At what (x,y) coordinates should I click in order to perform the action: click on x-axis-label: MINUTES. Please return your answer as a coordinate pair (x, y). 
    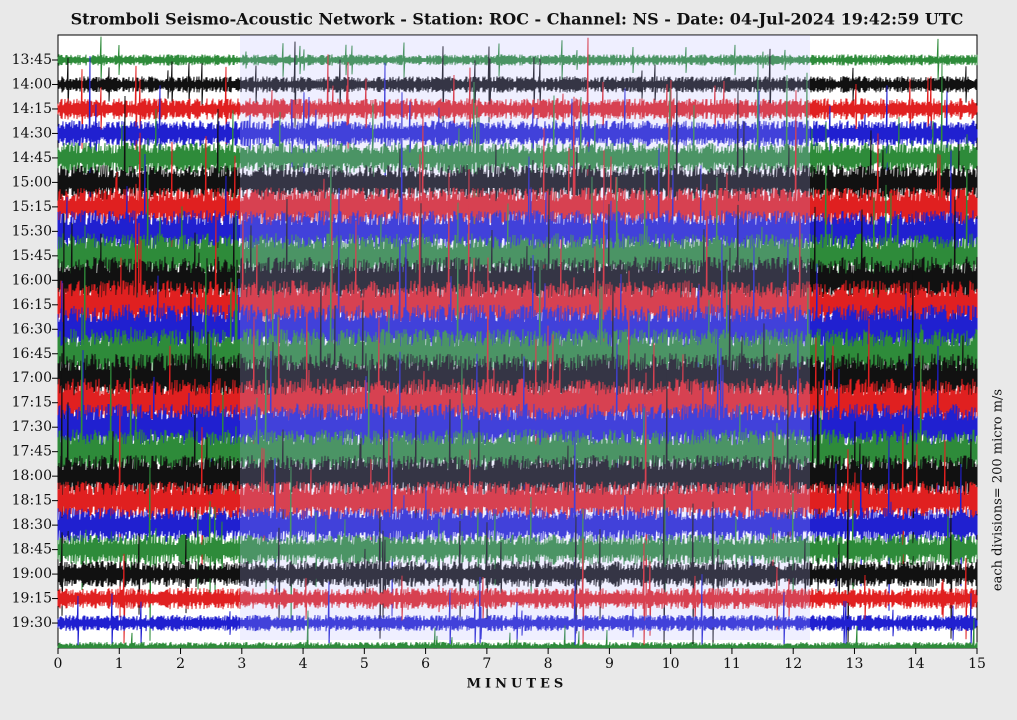
    Looking at the image, I should click on (517, 684).